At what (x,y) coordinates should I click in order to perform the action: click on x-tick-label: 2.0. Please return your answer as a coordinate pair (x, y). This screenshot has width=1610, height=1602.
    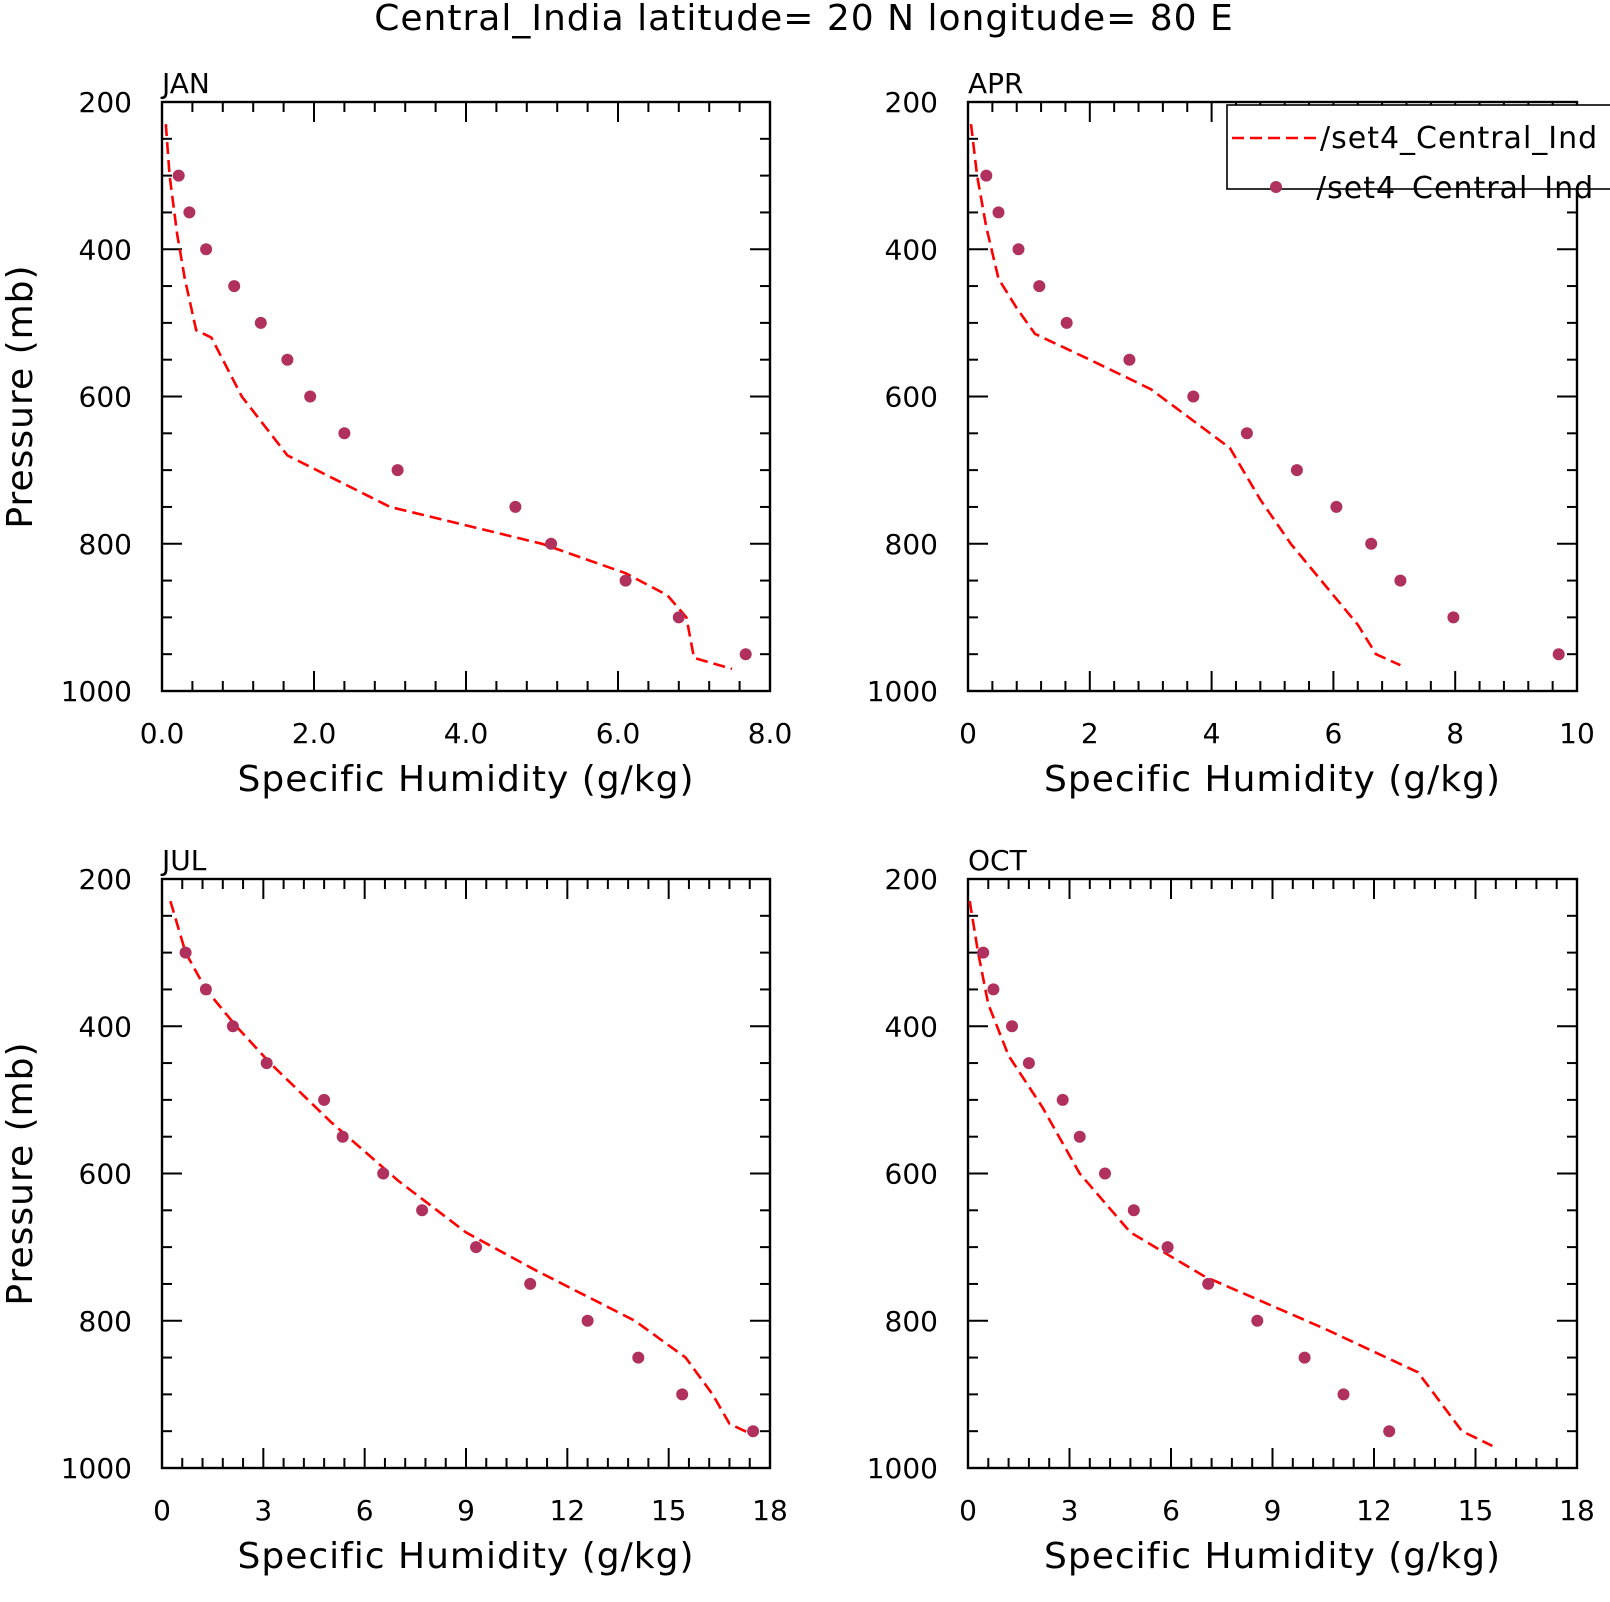
    Looking at the image, I should click on (314, 733).